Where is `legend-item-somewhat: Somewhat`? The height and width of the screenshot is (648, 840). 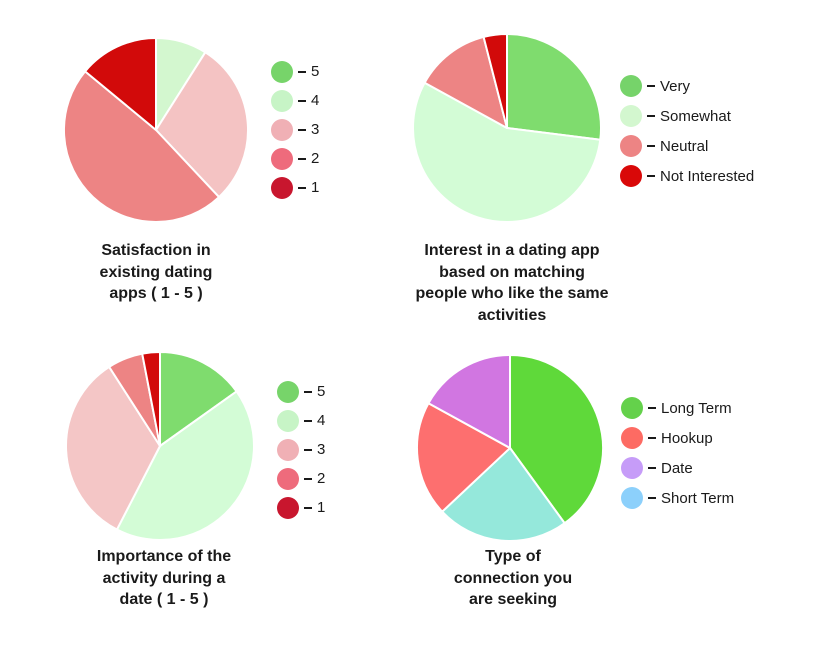
legend-item-somewhat: Somewhat is located at coordinates (687, 116).